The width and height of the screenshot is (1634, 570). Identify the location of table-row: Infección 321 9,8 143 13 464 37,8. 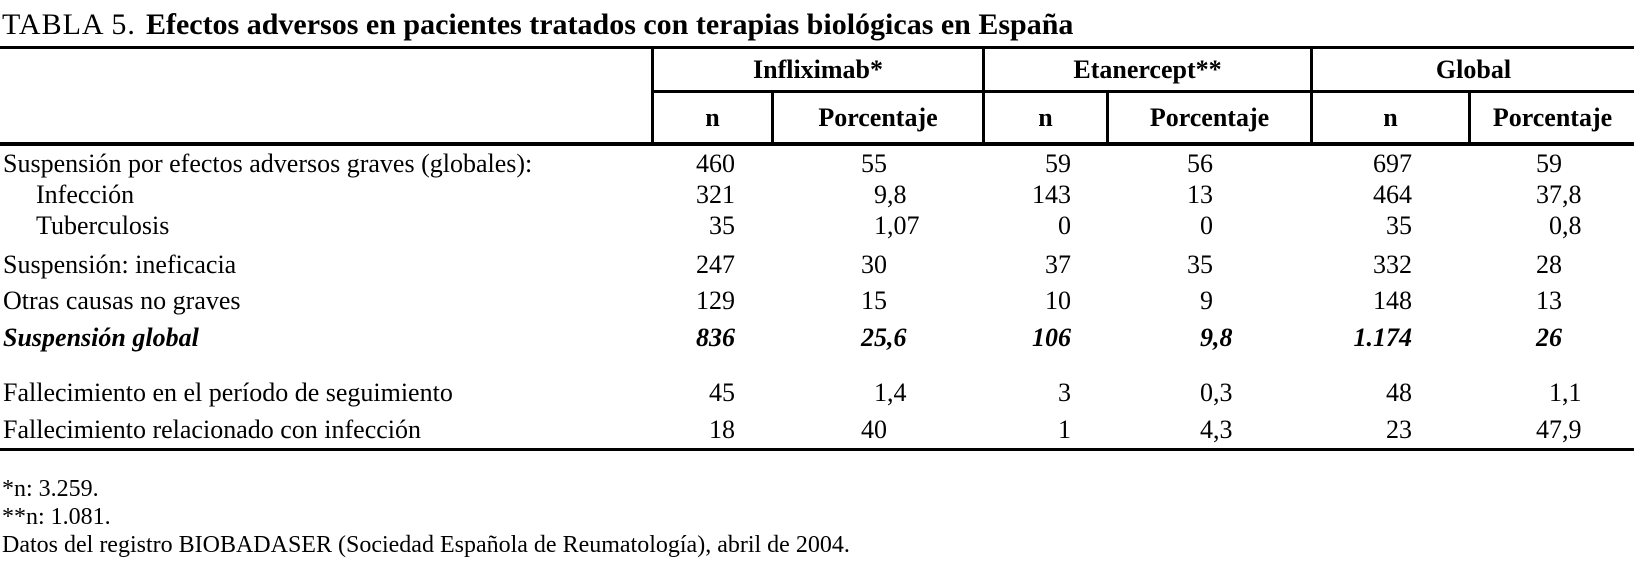
(817, 194).